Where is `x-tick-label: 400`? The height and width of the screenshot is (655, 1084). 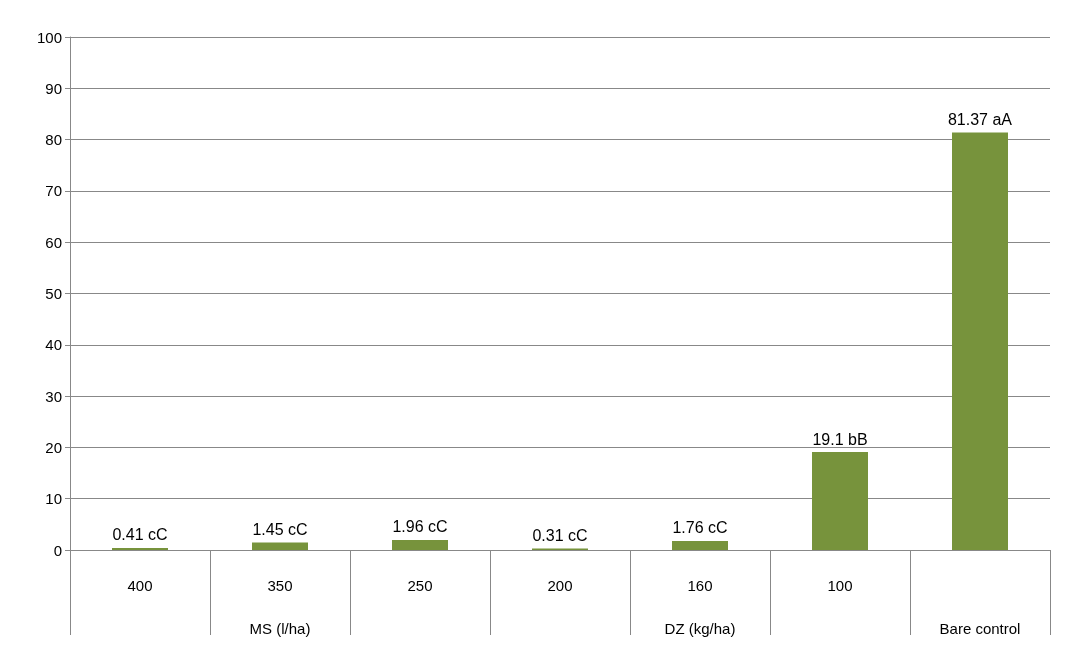
x-tick-label: 400 is located at coordinates (140, 585).